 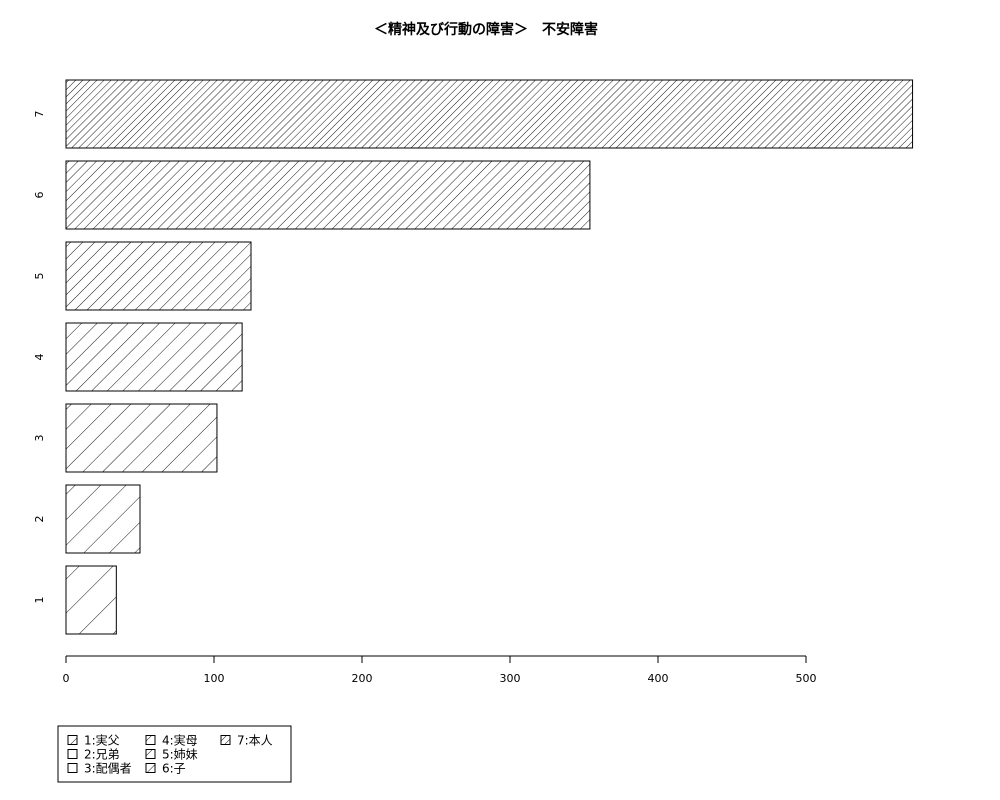 What do you see at coordinates (39, 276) in the screenshot?
I see `y-tick-label-5: 5` at bounding box center [39, 276].